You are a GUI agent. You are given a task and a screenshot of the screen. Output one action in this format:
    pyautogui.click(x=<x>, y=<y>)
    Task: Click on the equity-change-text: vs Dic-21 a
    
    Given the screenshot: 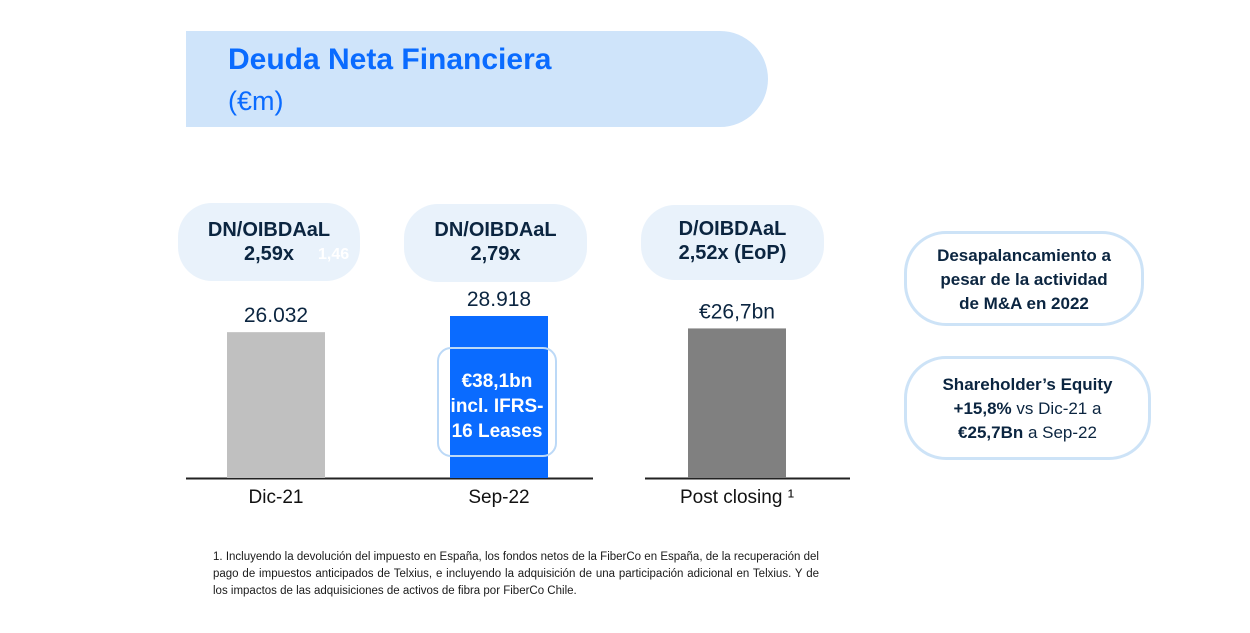 What is the action you would take?
    pyautogui.click(x=1056, y=408)
    